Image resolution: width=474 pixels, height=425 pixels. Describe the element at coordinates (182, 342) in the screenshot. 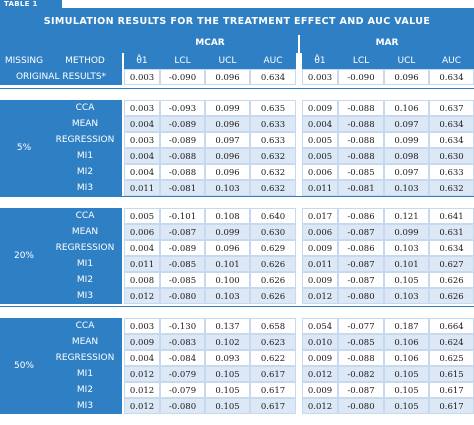

I see `table-cell-mcar: -0.083` at that location.